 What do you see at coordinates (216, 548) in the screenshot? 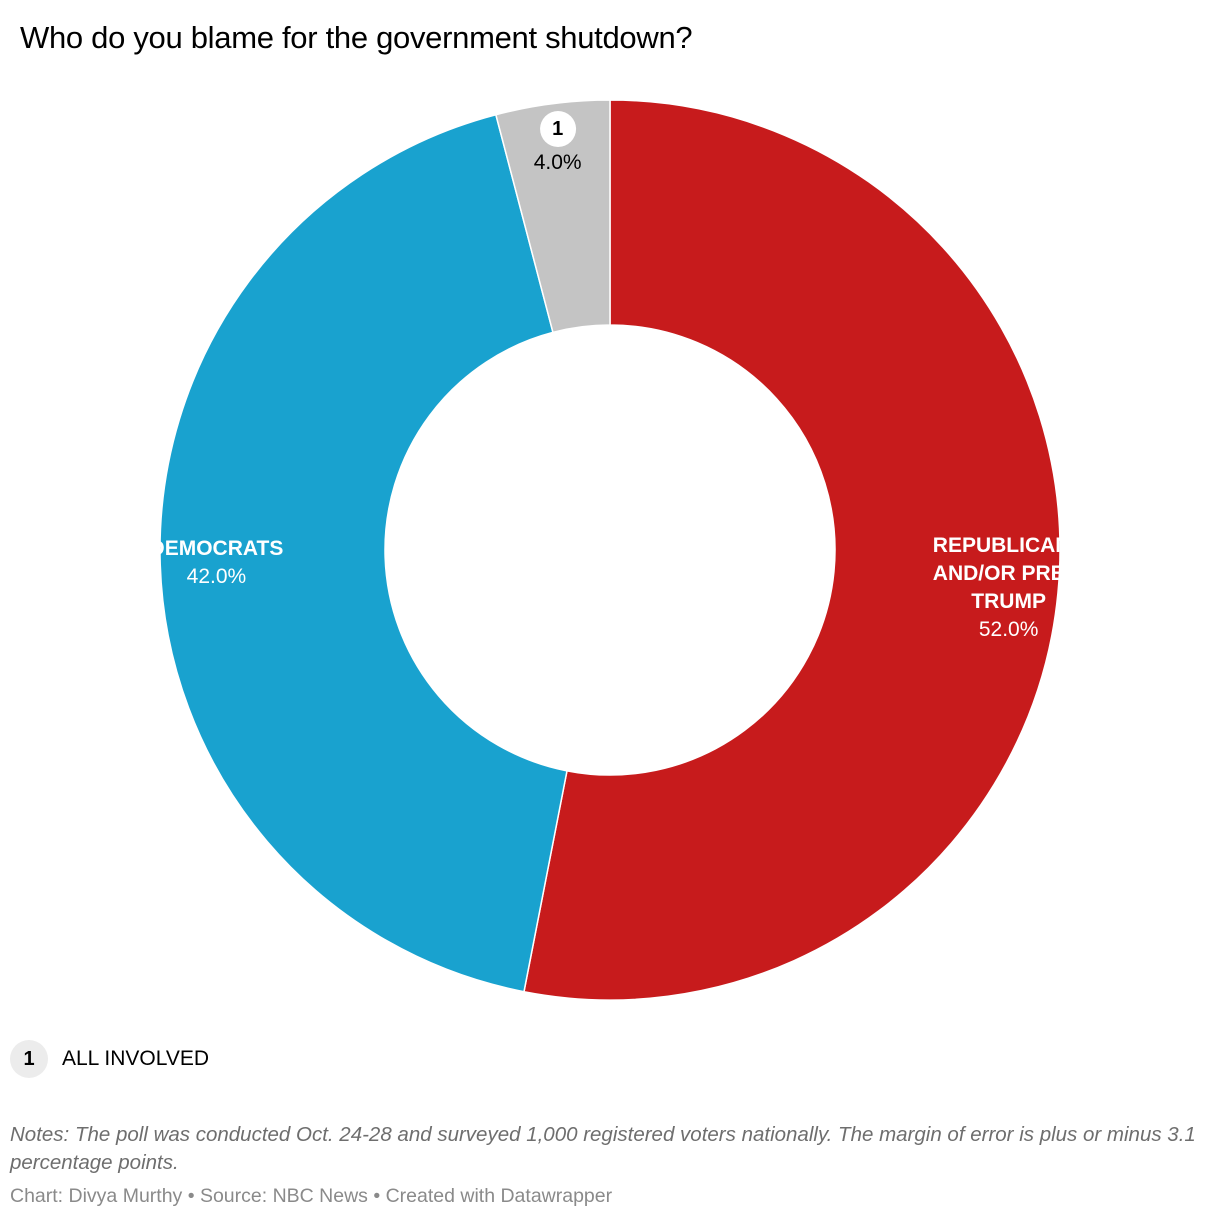
I see `slice-name: DEMOCRATS` at bounding box center [216, 548].